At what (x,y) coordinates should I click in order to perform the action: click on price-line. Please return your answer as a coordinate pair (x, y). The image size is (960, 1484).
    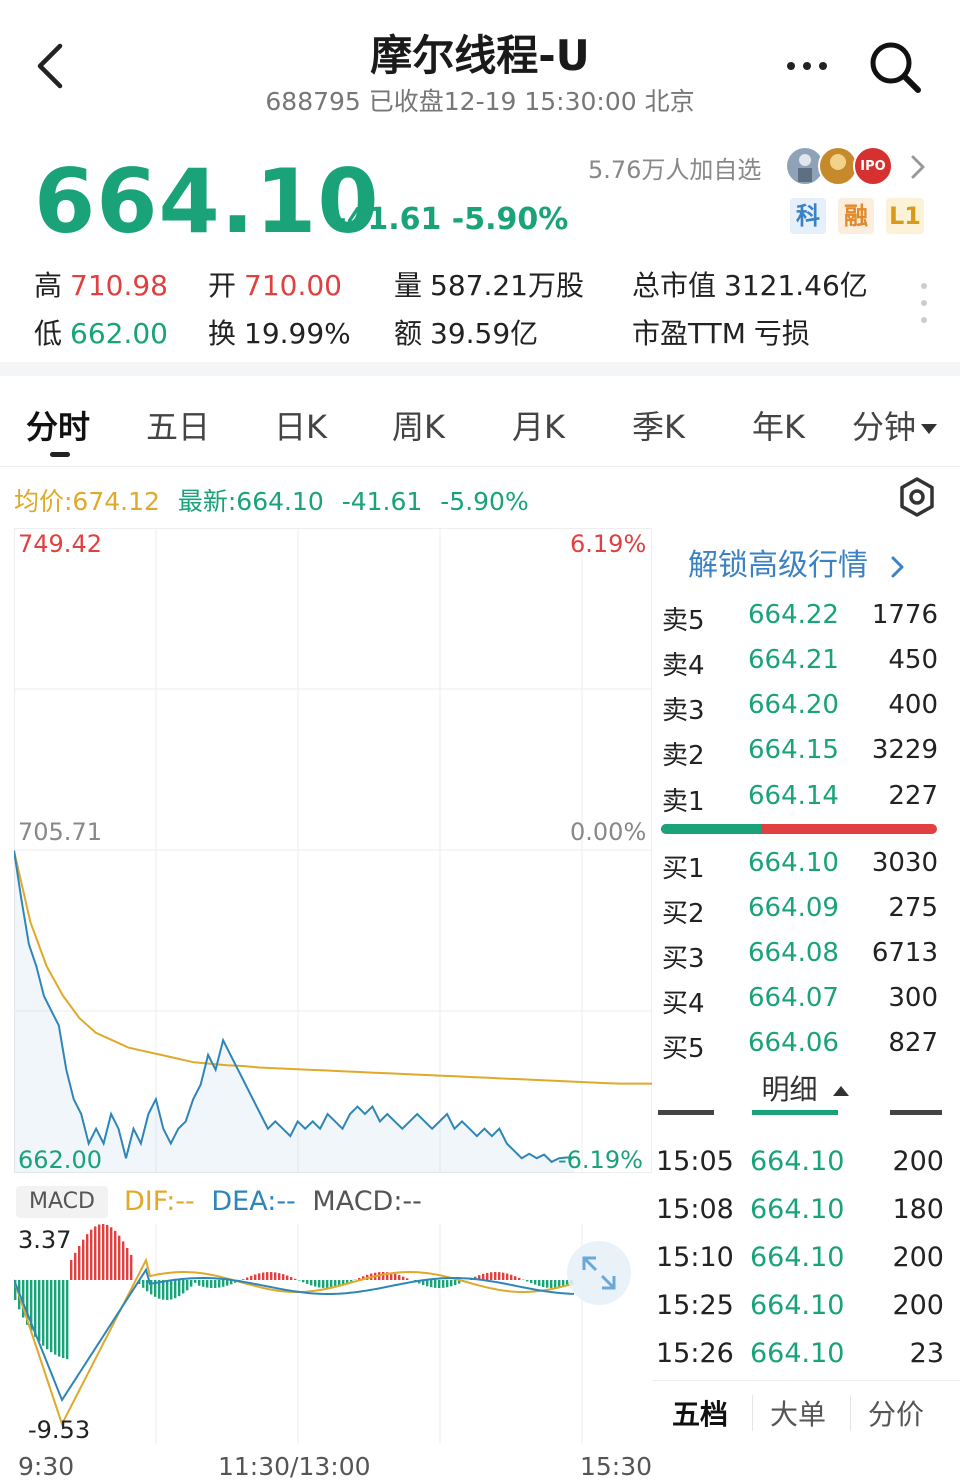
    Looking at the image, I should click on (294, 1007).